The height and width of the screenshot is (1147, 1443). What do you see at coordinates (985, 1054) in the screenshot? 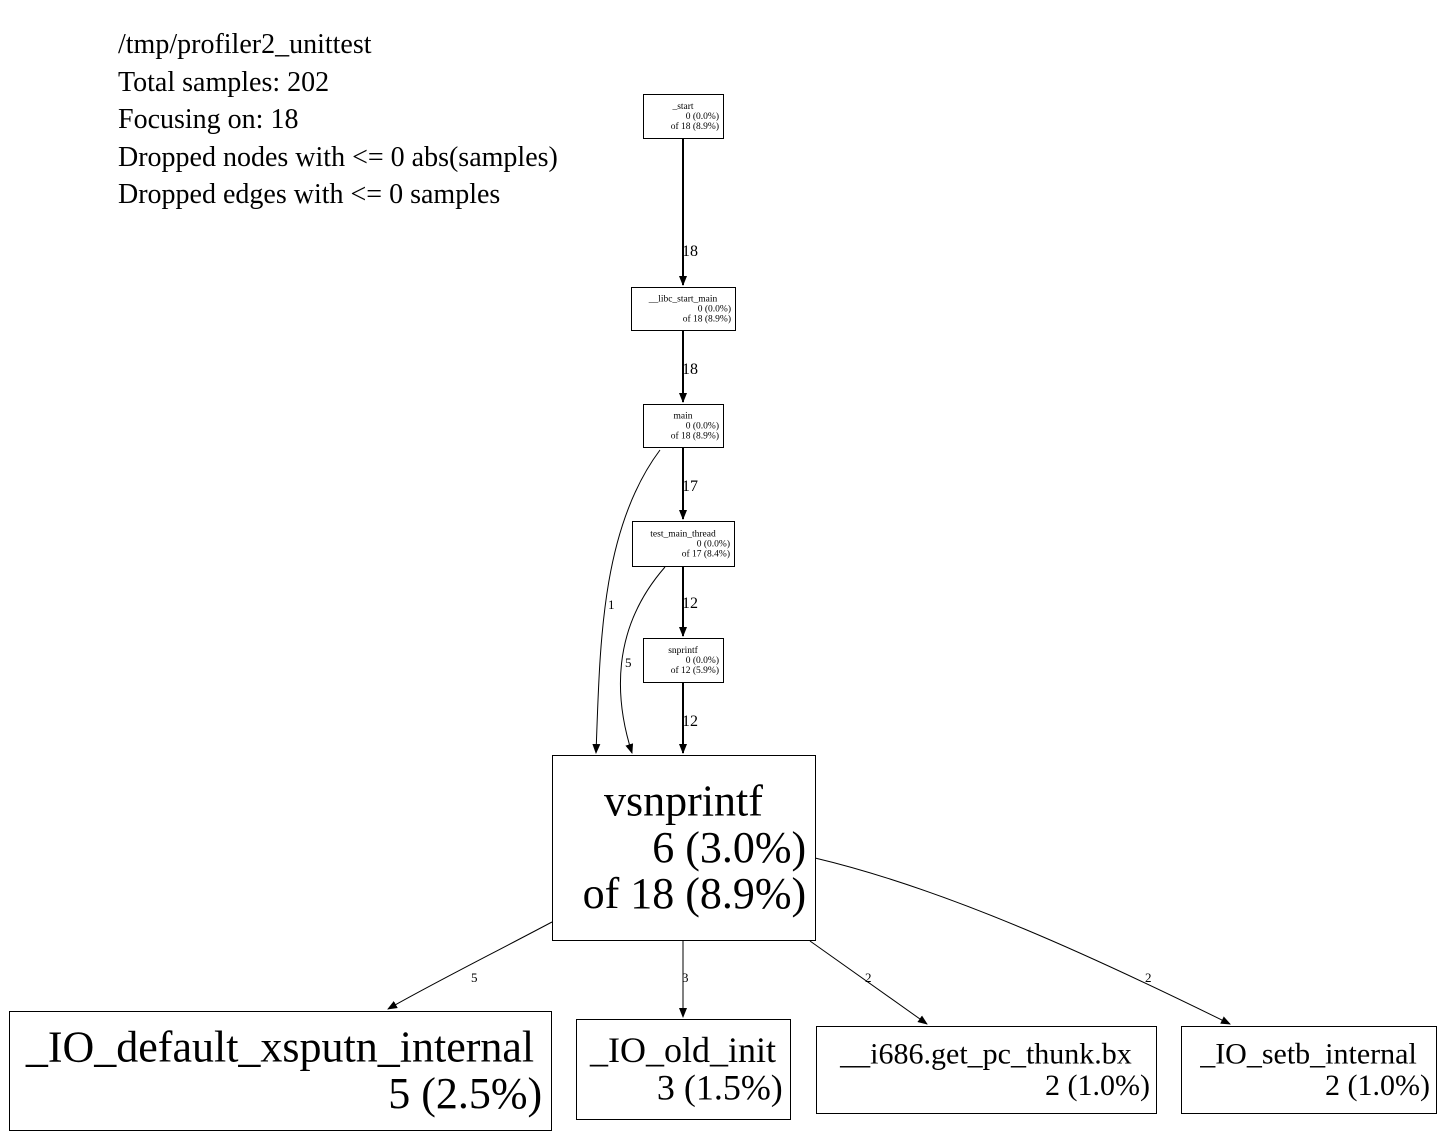
I see `node-name: __i686.get_pc_thunk.bx` at bounding box center [985, 1054].